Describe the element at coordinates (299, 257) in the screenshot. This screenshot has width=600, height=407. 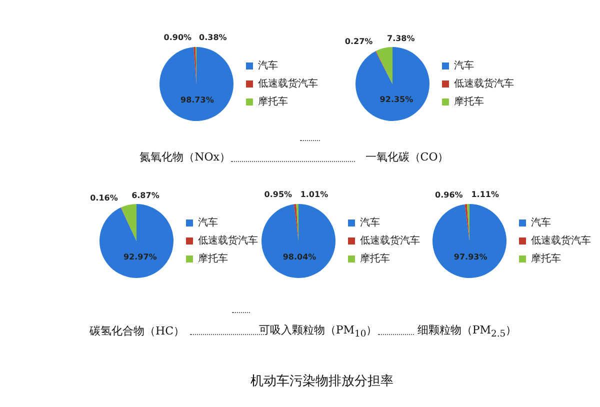
I see `data-label: 98.04%` at that location.